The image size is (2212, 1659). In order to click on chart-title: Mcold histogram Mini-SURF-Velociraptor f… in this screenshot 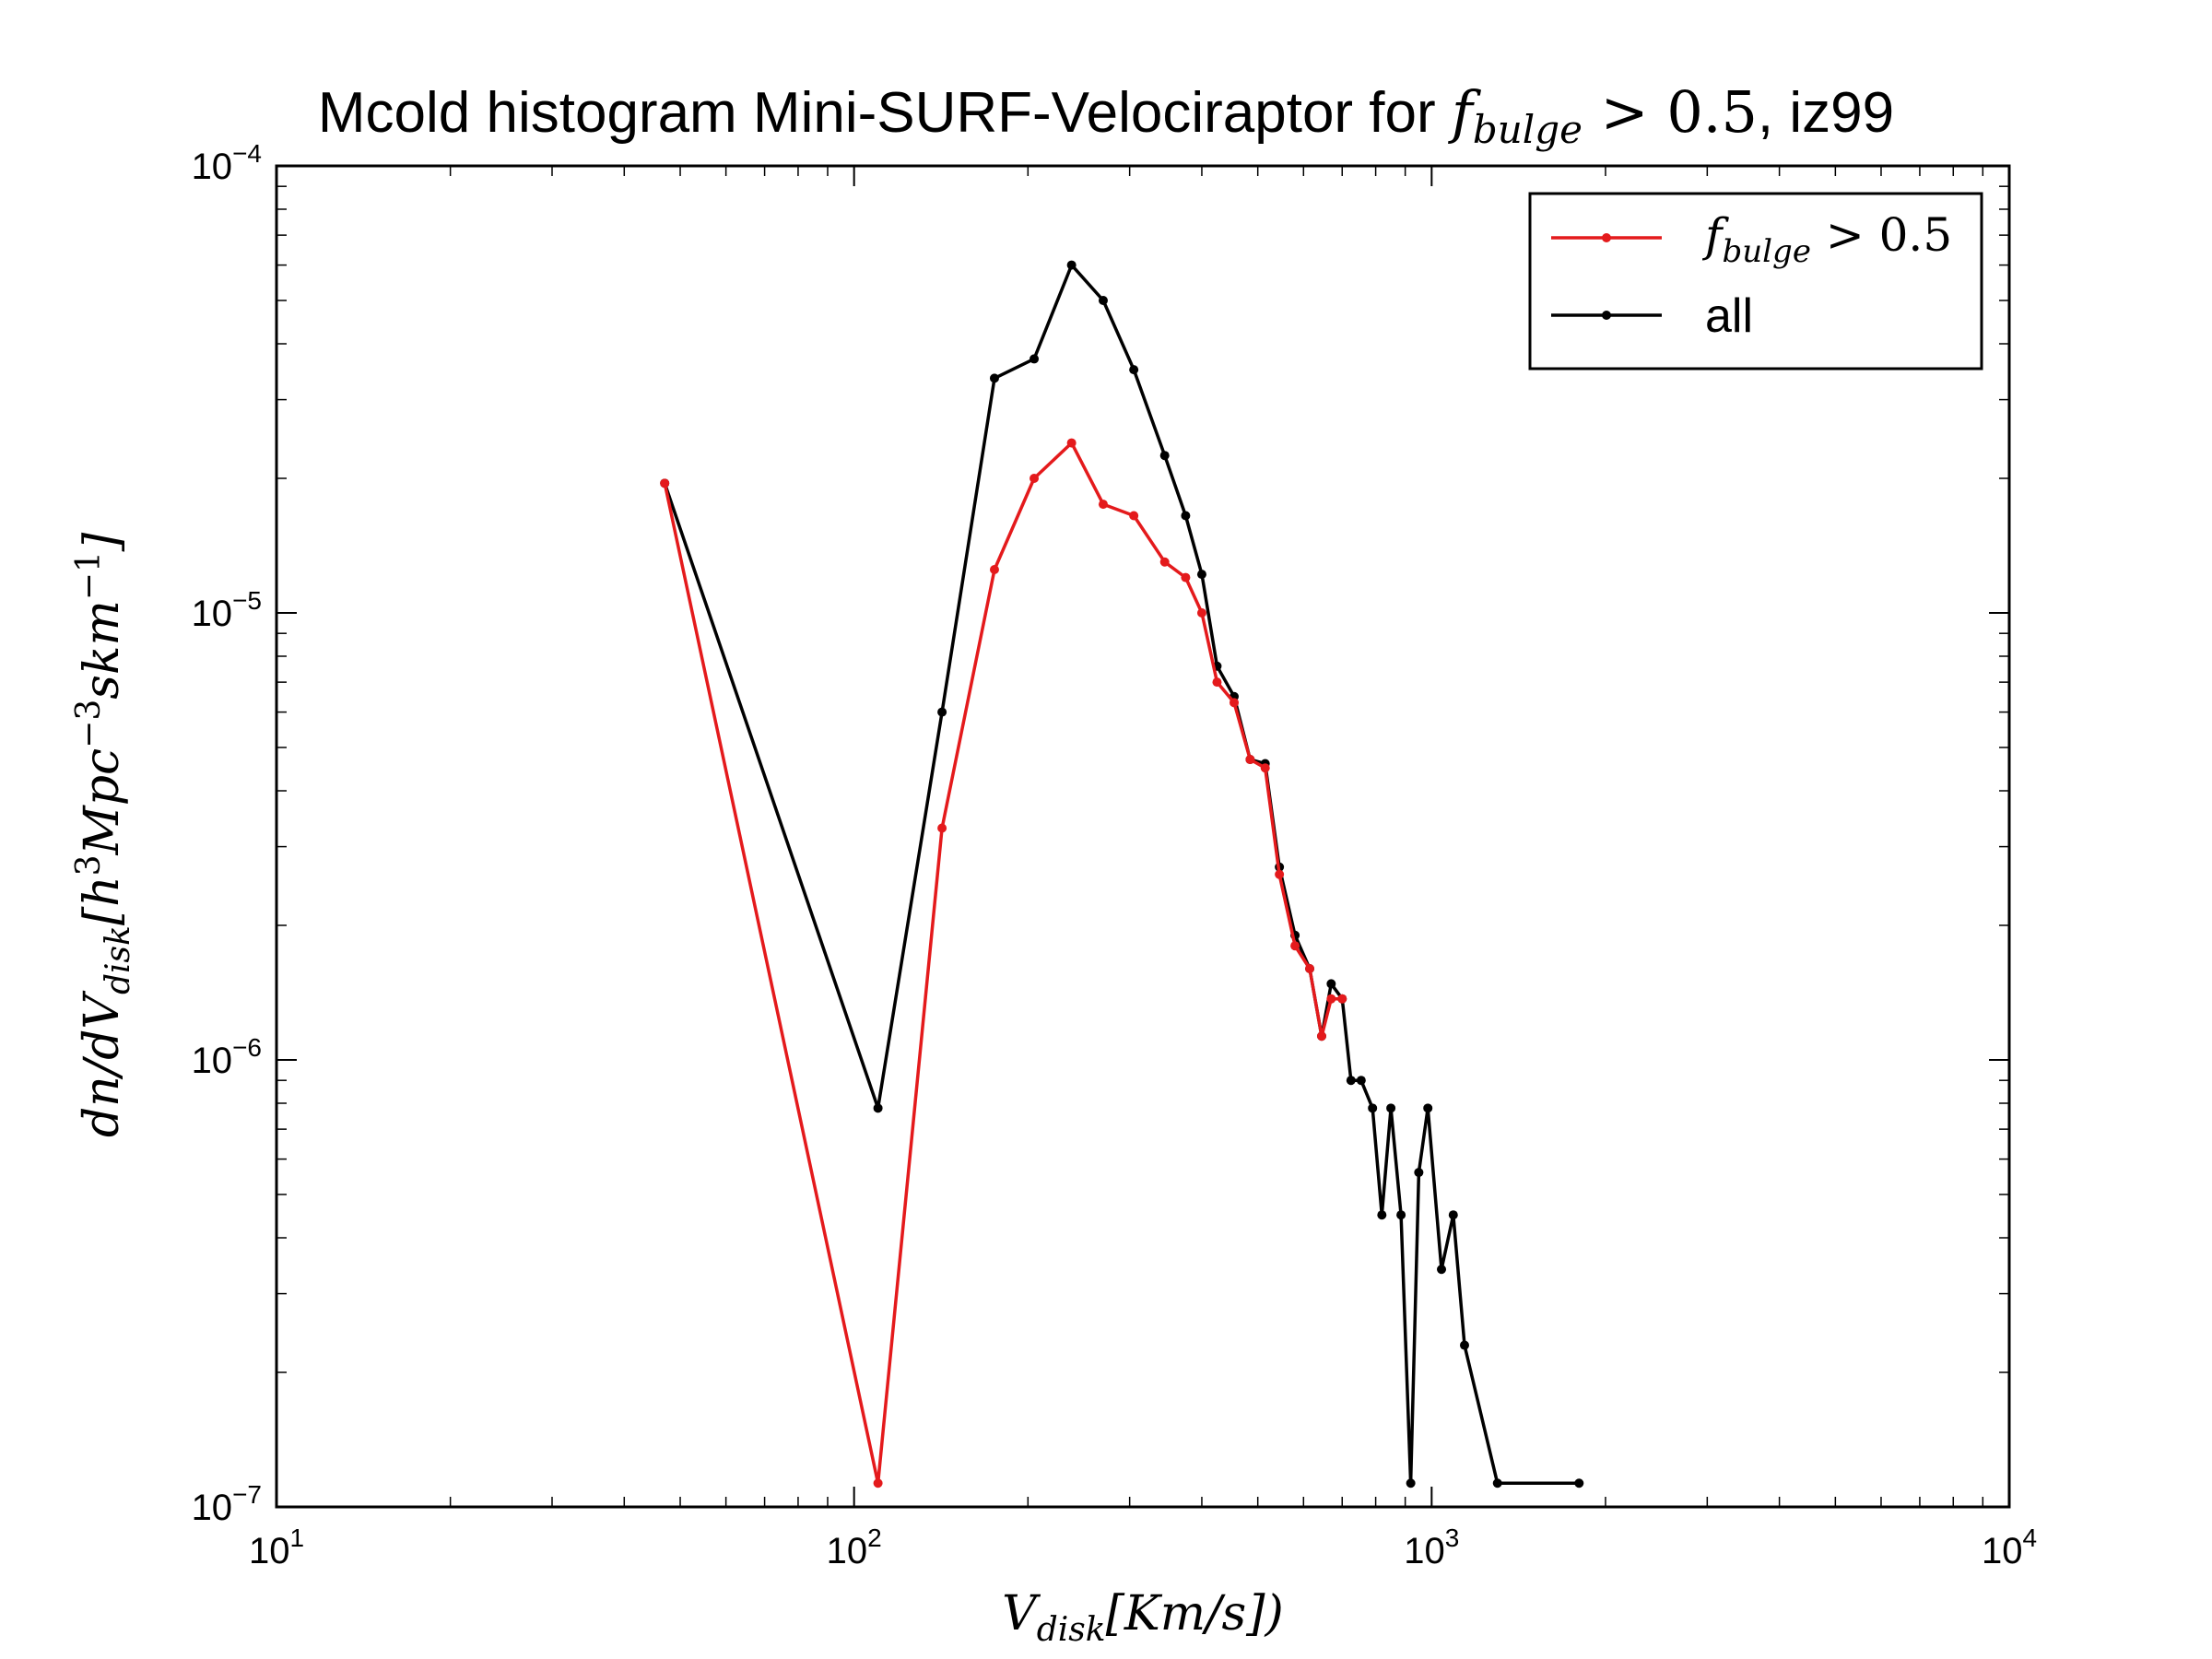, I will do `click(1106, 115)`.